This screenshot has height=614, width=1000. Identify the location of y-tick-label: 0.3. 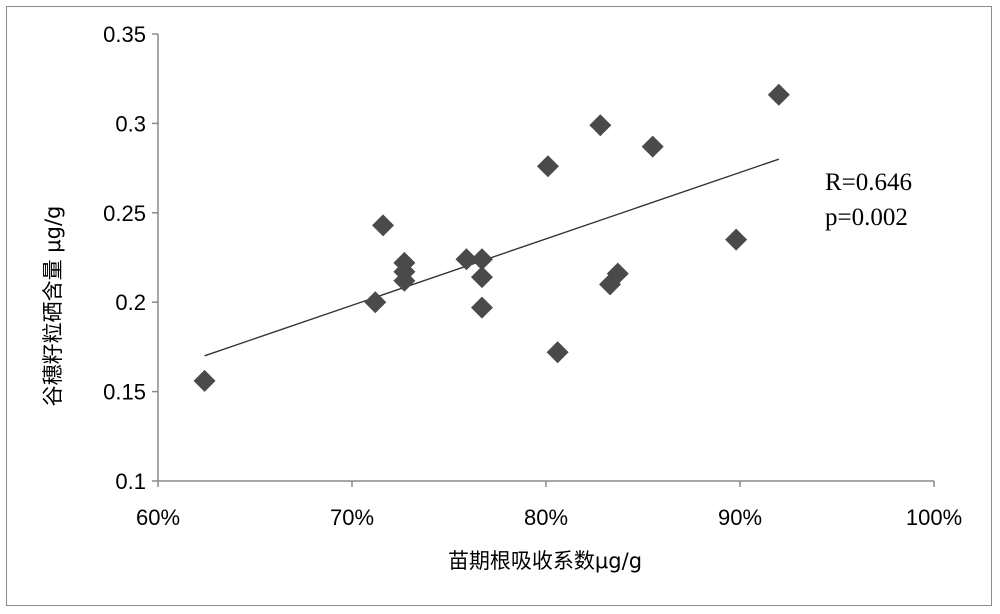
(130, 123).